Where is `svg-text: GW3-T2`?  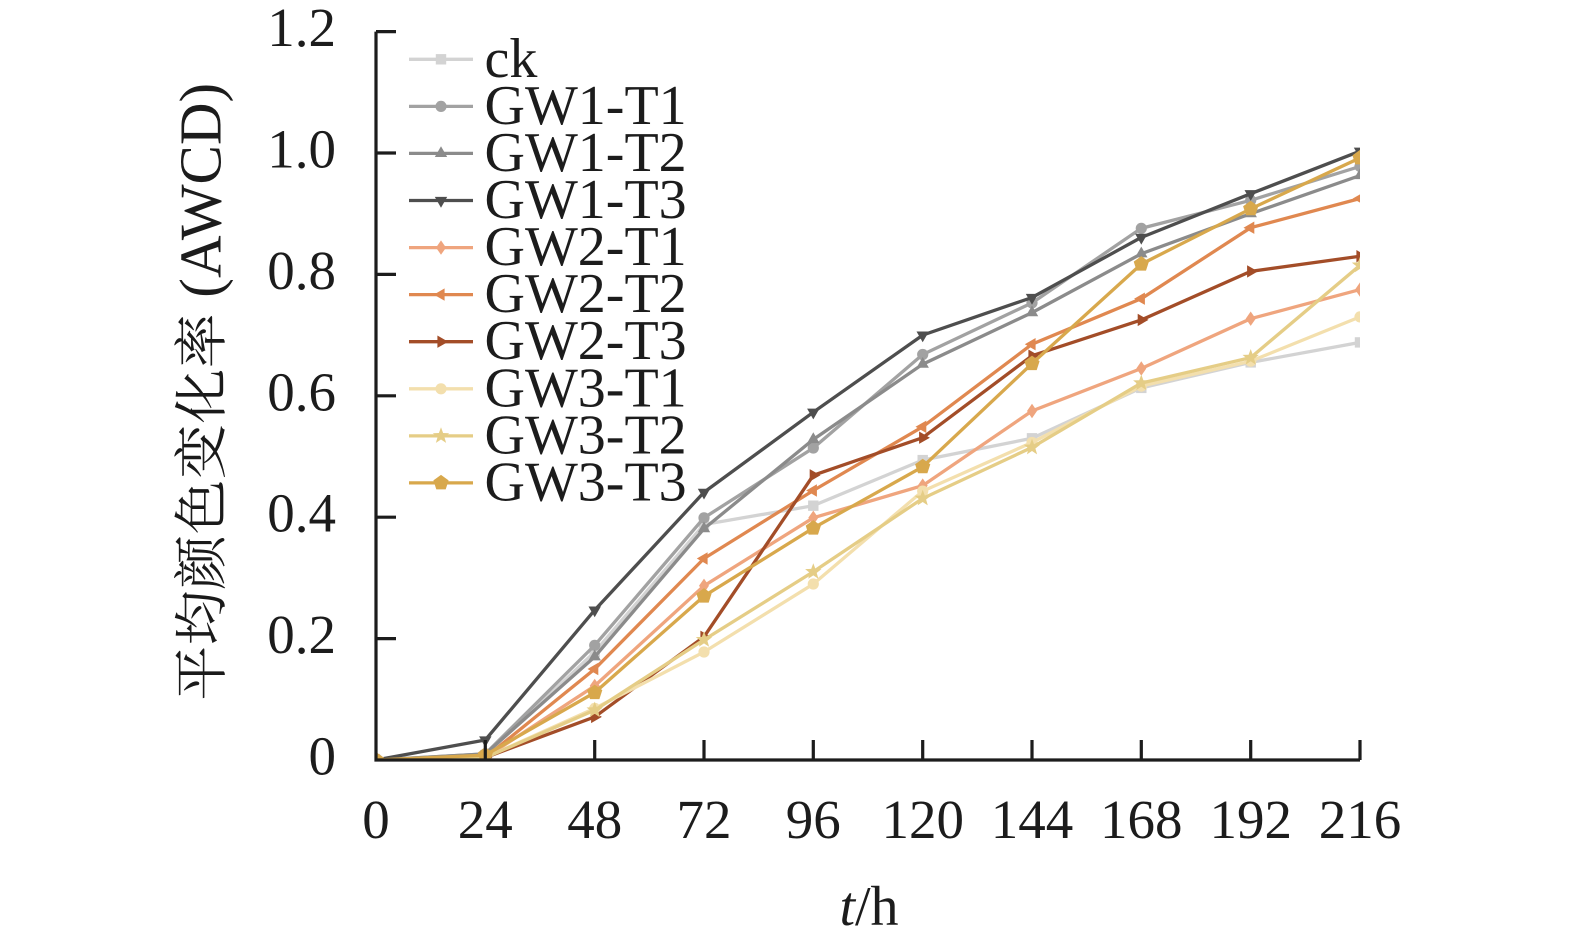 svg-text: GW3-T2 is located at coordinates (586, 435).